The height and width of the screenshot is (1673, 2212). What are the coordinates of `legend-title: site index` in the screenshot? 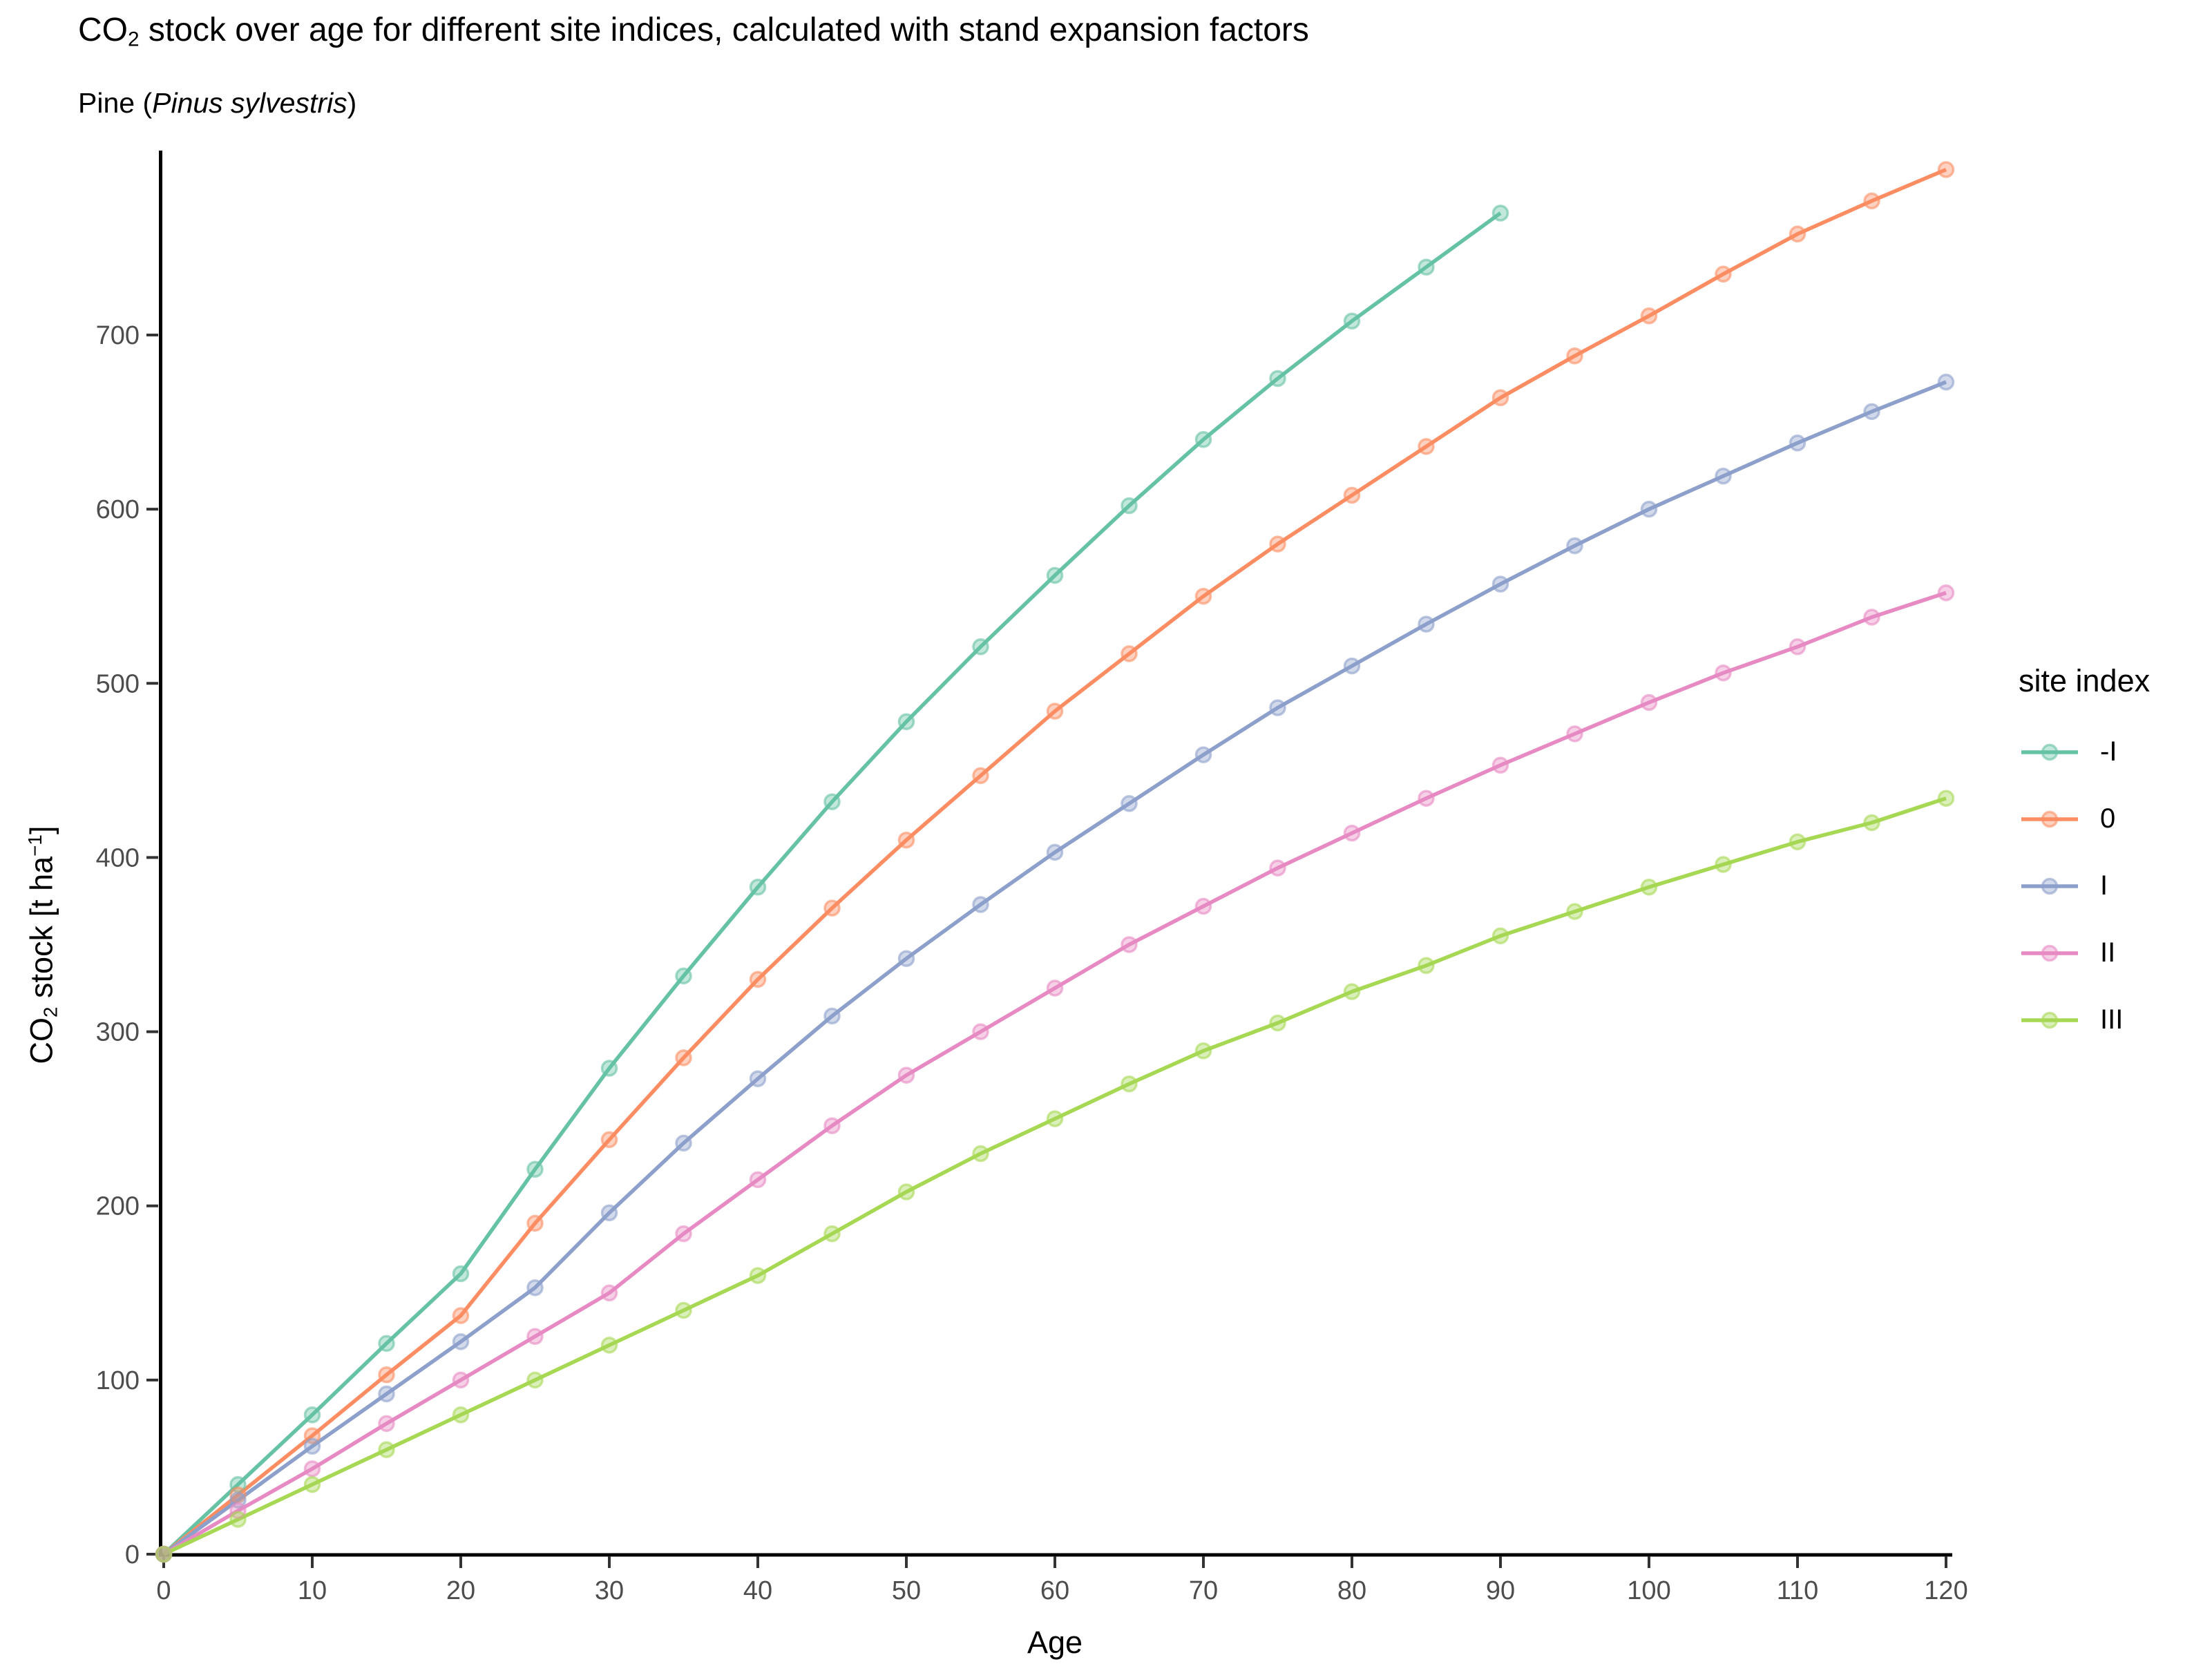 It's located at (2085, 680).